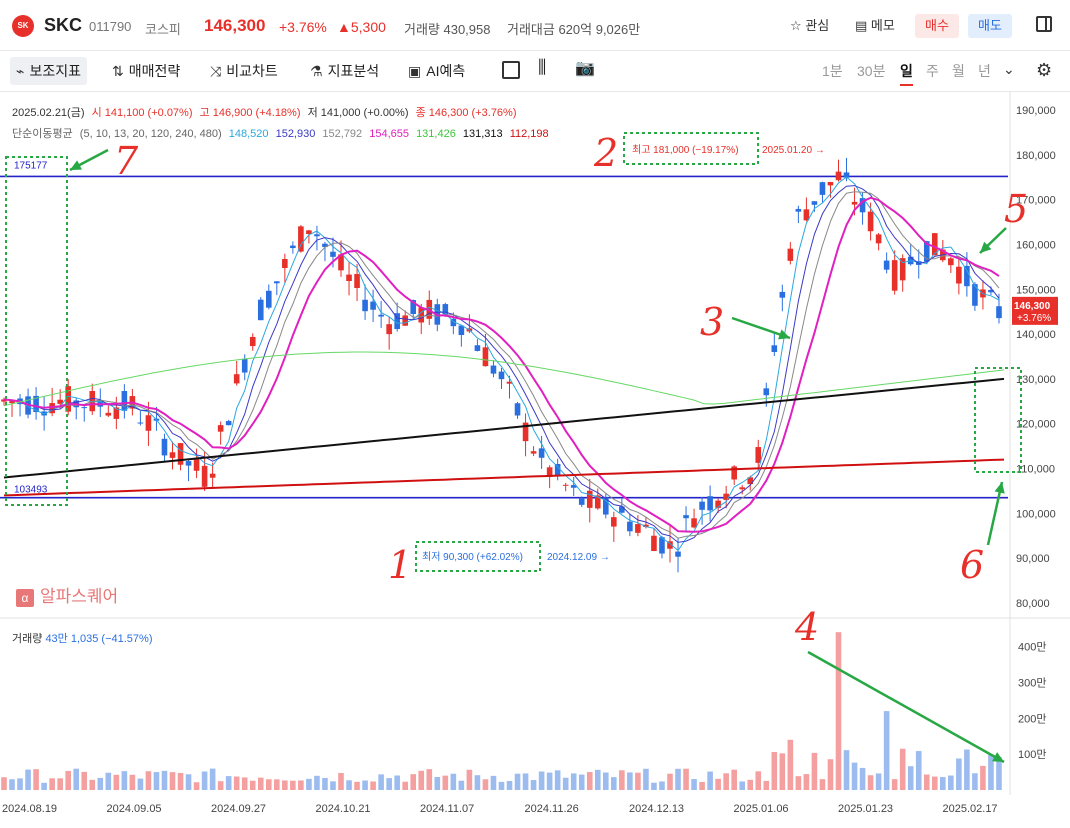 Image resolution: width=1070 pixels, height=828 pixels. I want to click on arrow-4-head, so click(998, 757).